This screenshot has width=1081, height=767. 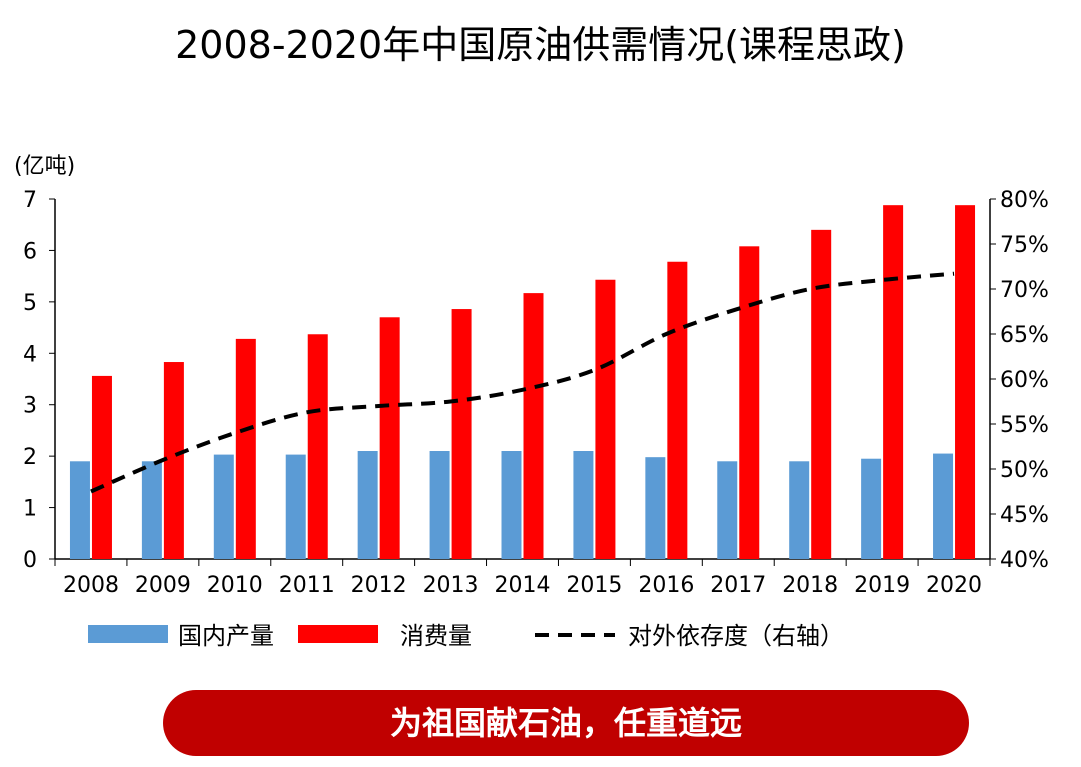 What do you see at coordinates (810, 585) in the screenshot?
I see `x-tick-label: 2018` at bounding box center [810, 585].